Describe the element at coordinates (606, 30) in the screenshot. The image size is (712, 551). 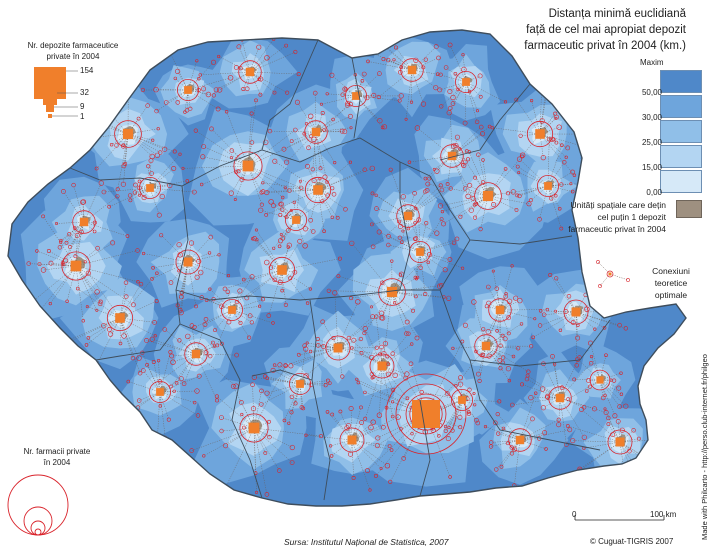
I see `title-line-2: față de cel mai apropiat depozit` at that location.